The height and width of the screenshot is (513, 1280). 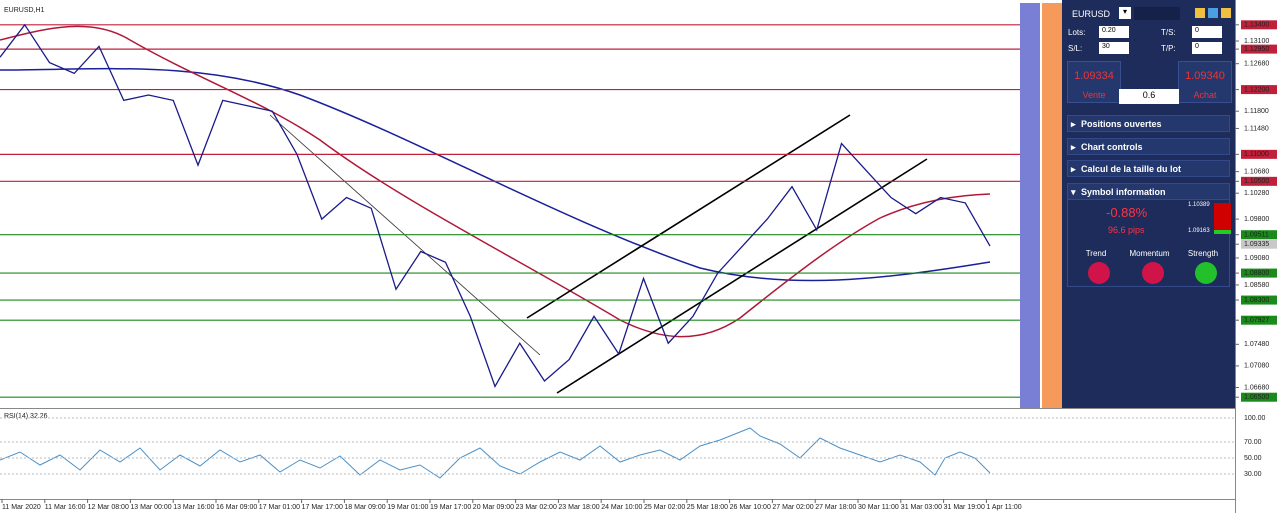 I want to click on sell-button: 1.09334 Vente, so click(x=1094, y=82).